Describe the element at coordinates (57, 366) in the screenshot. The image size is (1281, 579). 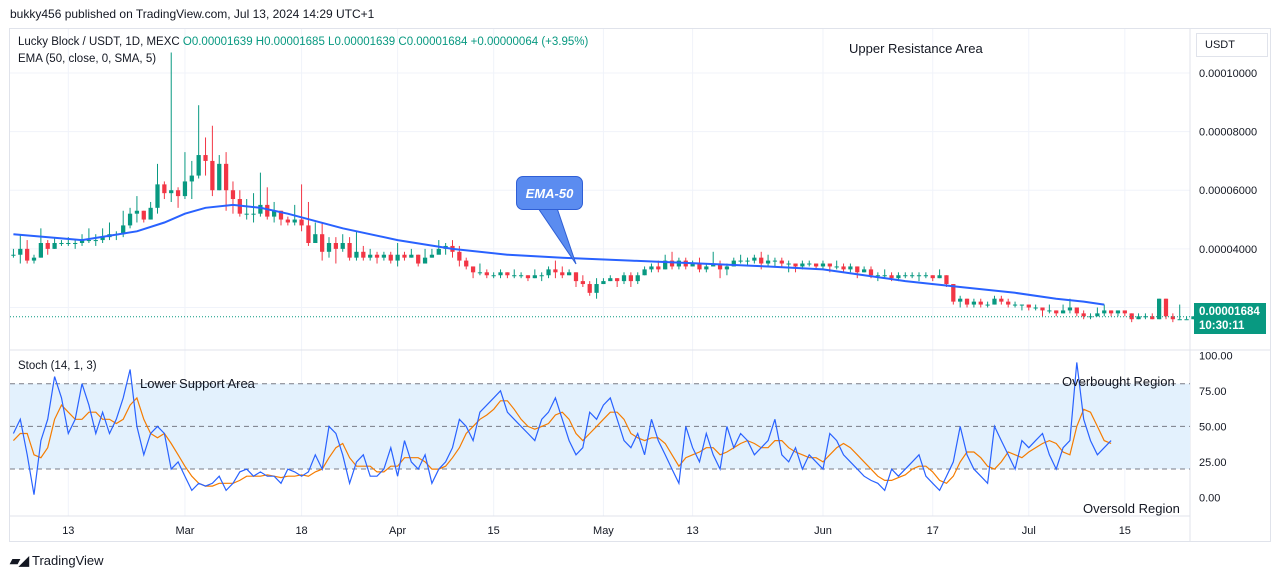
I see `stoch-legend: Stoch (14, 1, 3)` at that location.